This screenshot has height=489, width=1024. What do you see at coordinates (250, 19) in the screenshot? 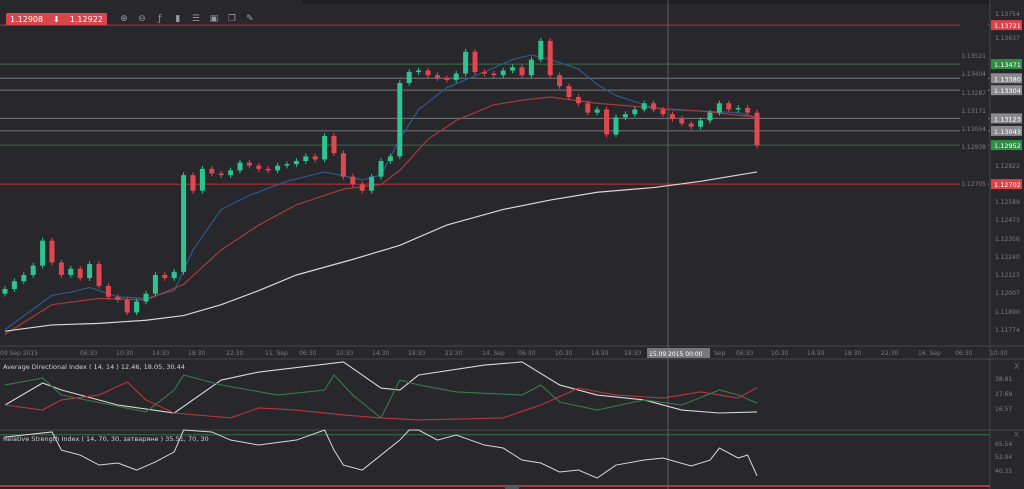
I see `draw-icon: ✎` at bounding box center [250, 19].